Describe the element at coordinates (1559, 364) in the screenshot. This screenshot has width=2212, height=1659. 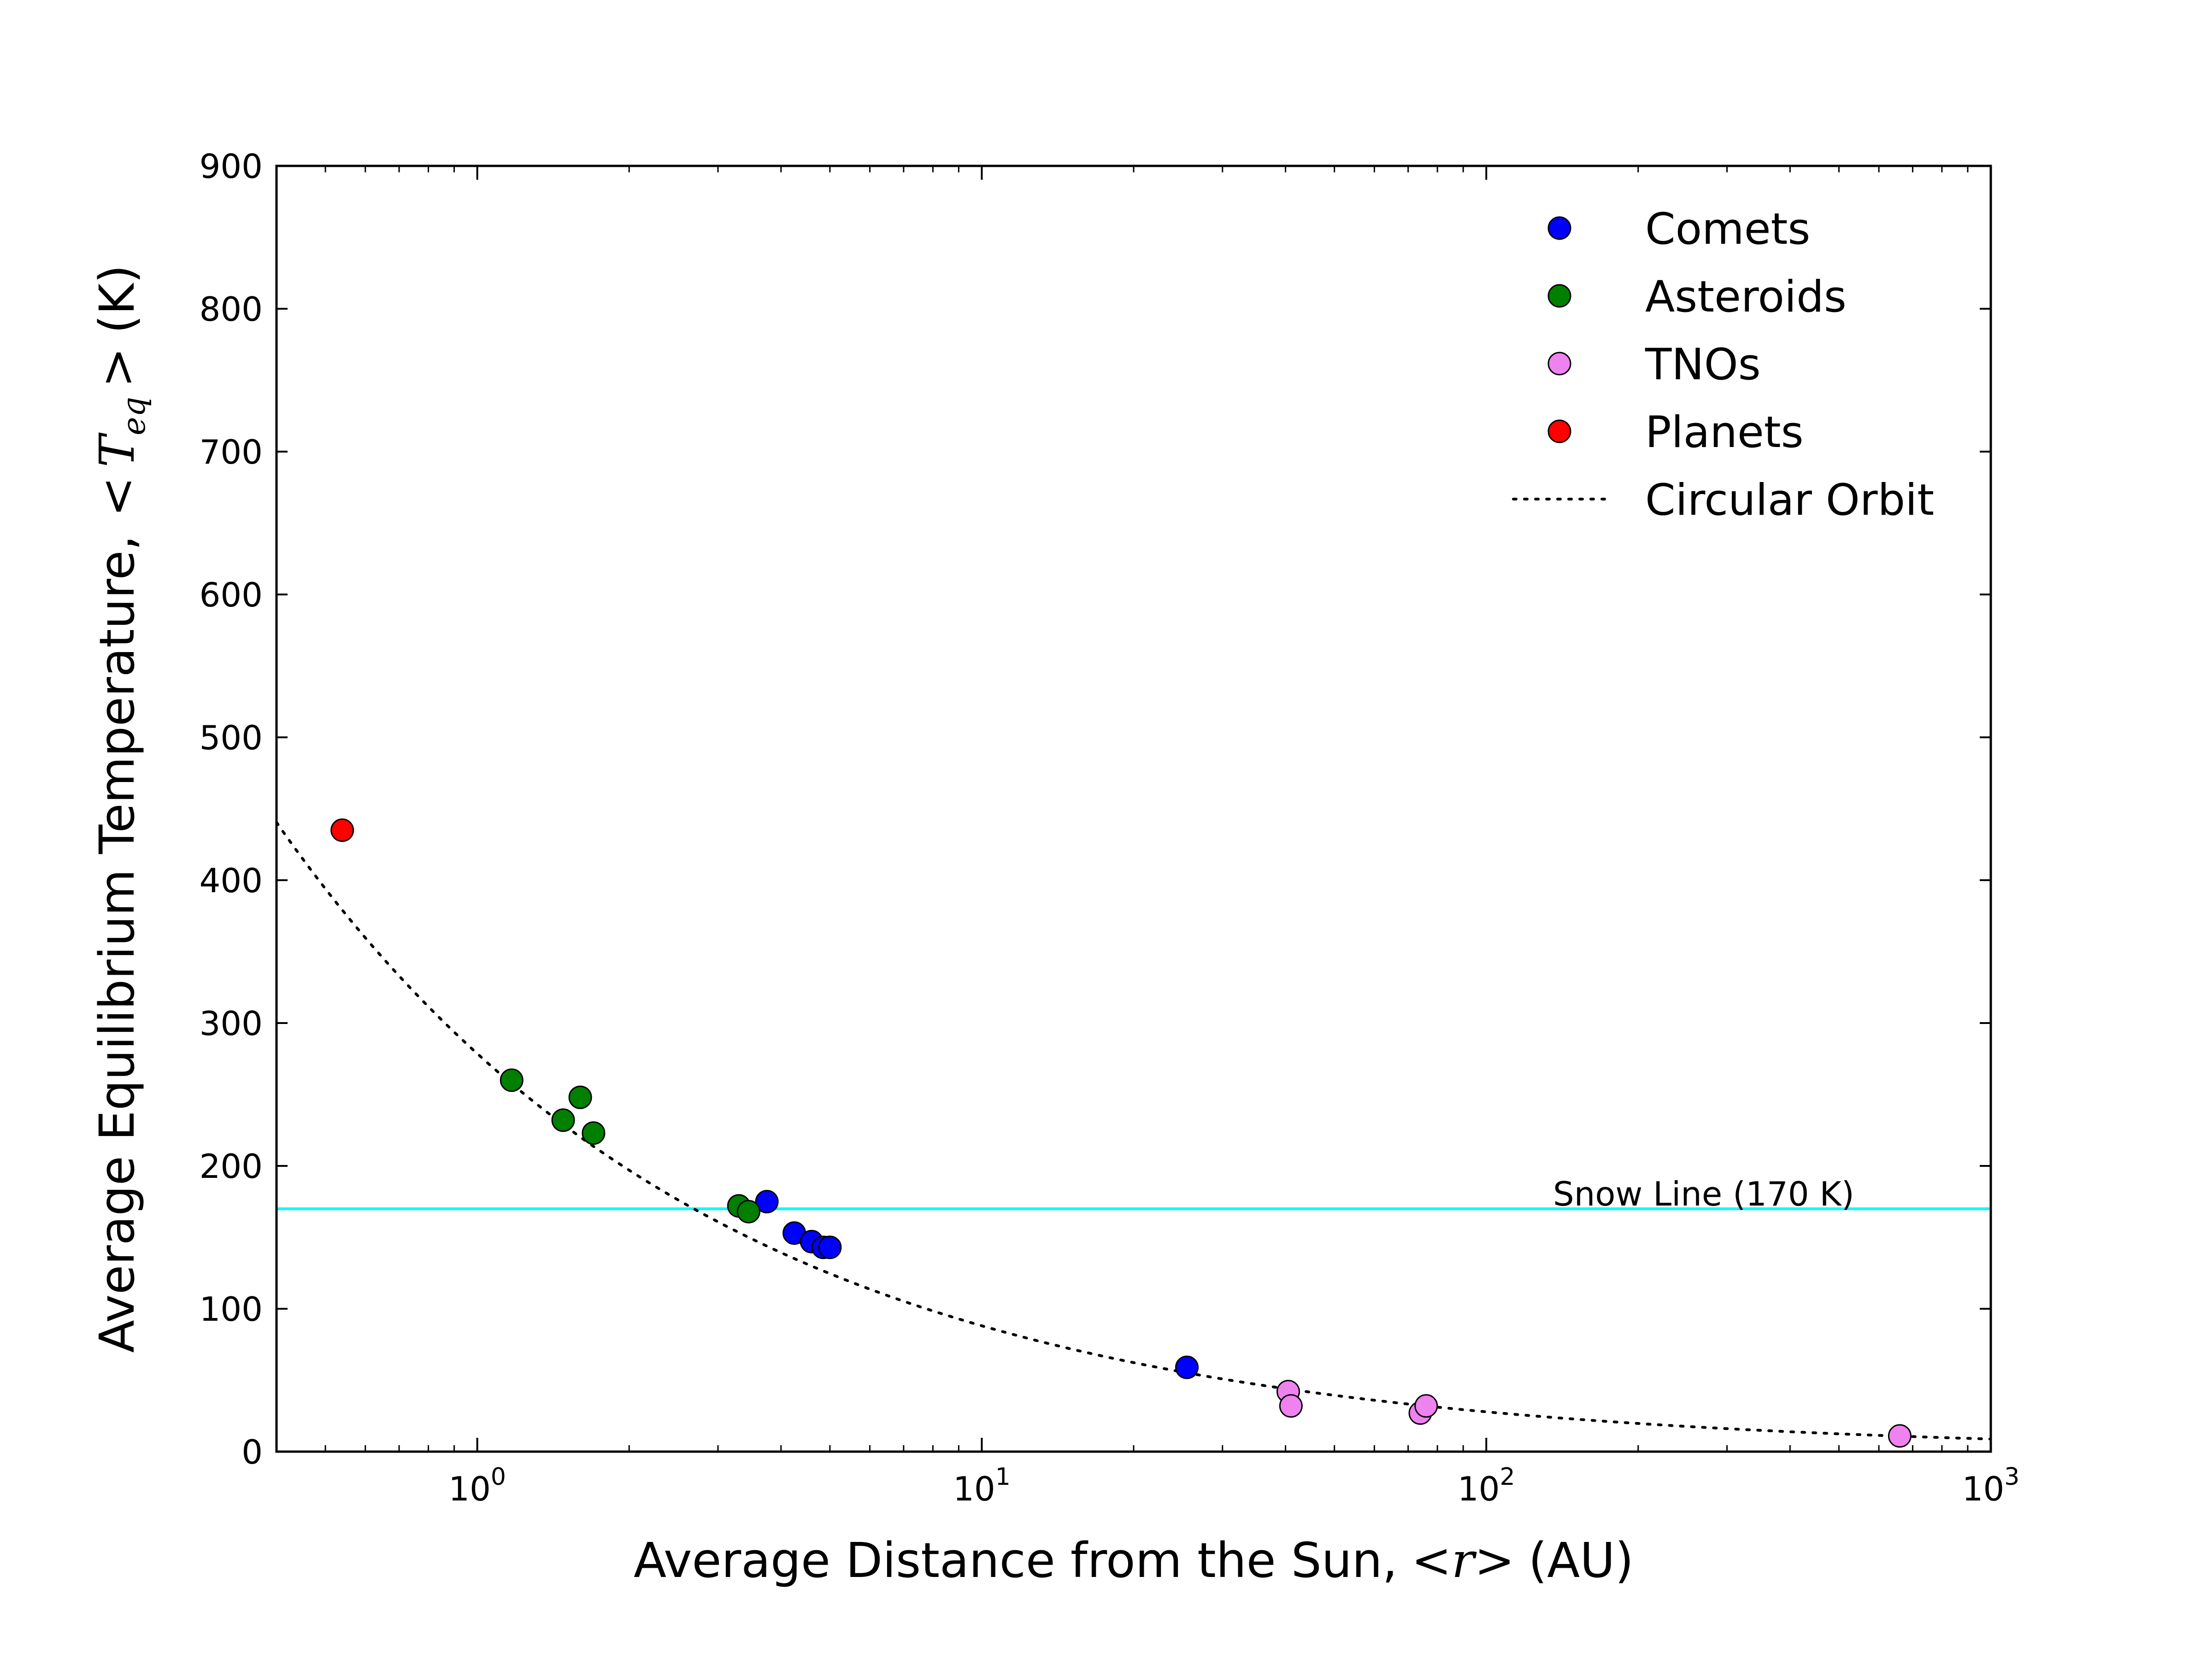
I see `legend-marker-tnos` at that location.